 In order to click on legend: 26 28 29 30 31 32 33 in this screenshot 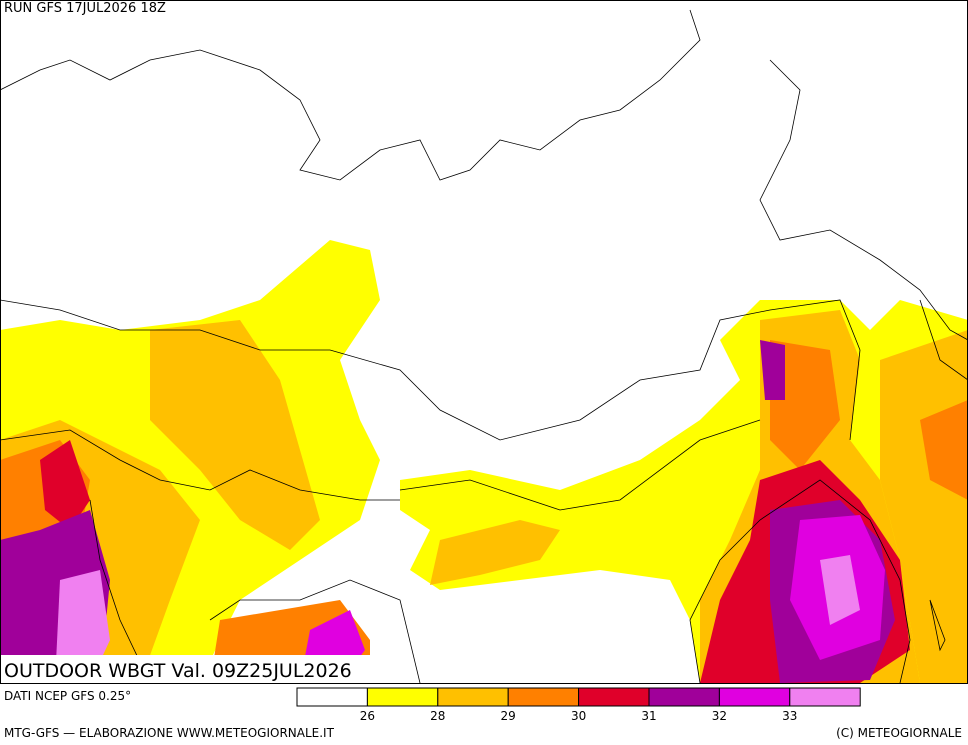, I will do `click(578, 705)`.